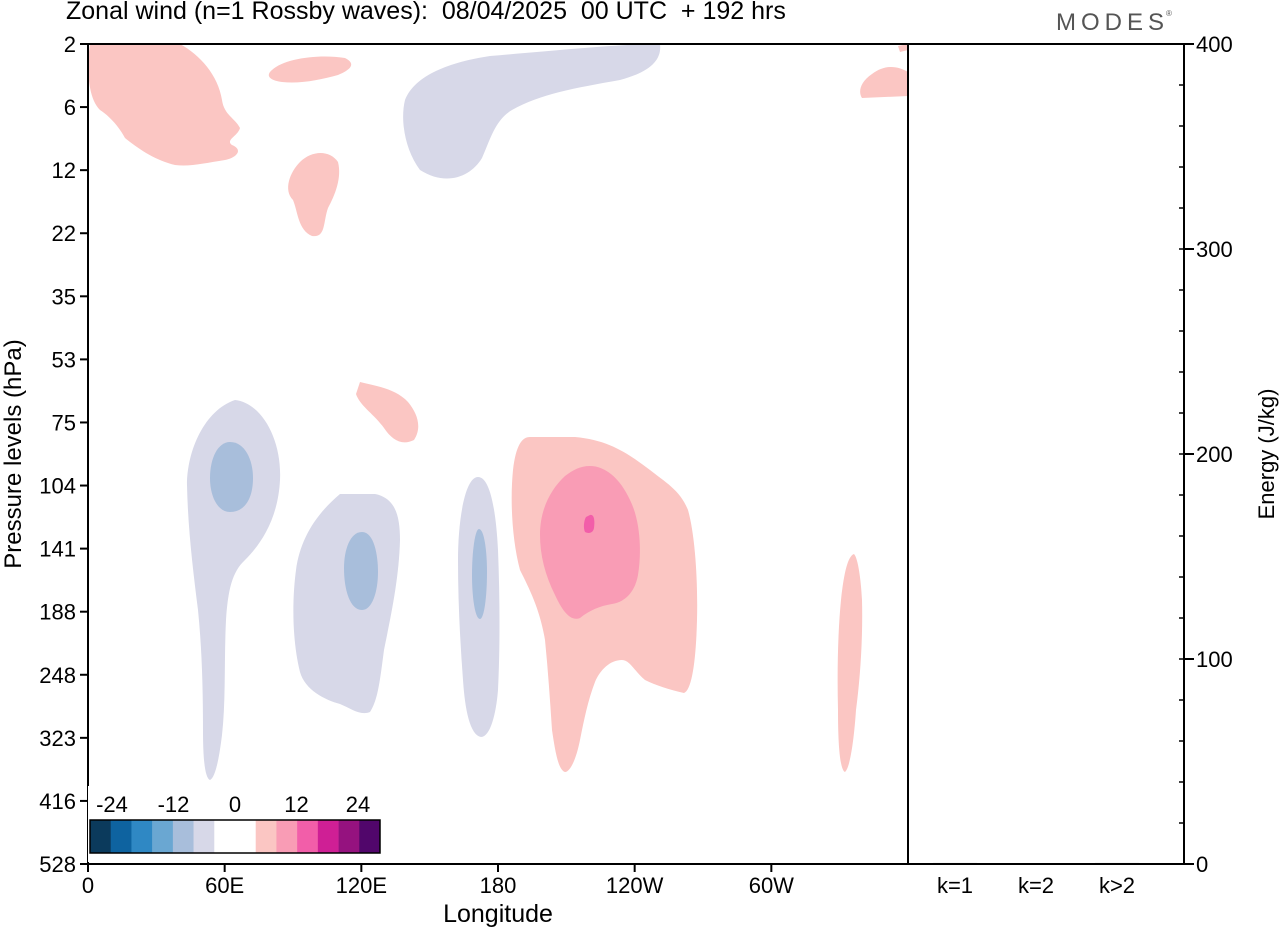  I want to click on colorbar-label: 0, so click(235, 804).